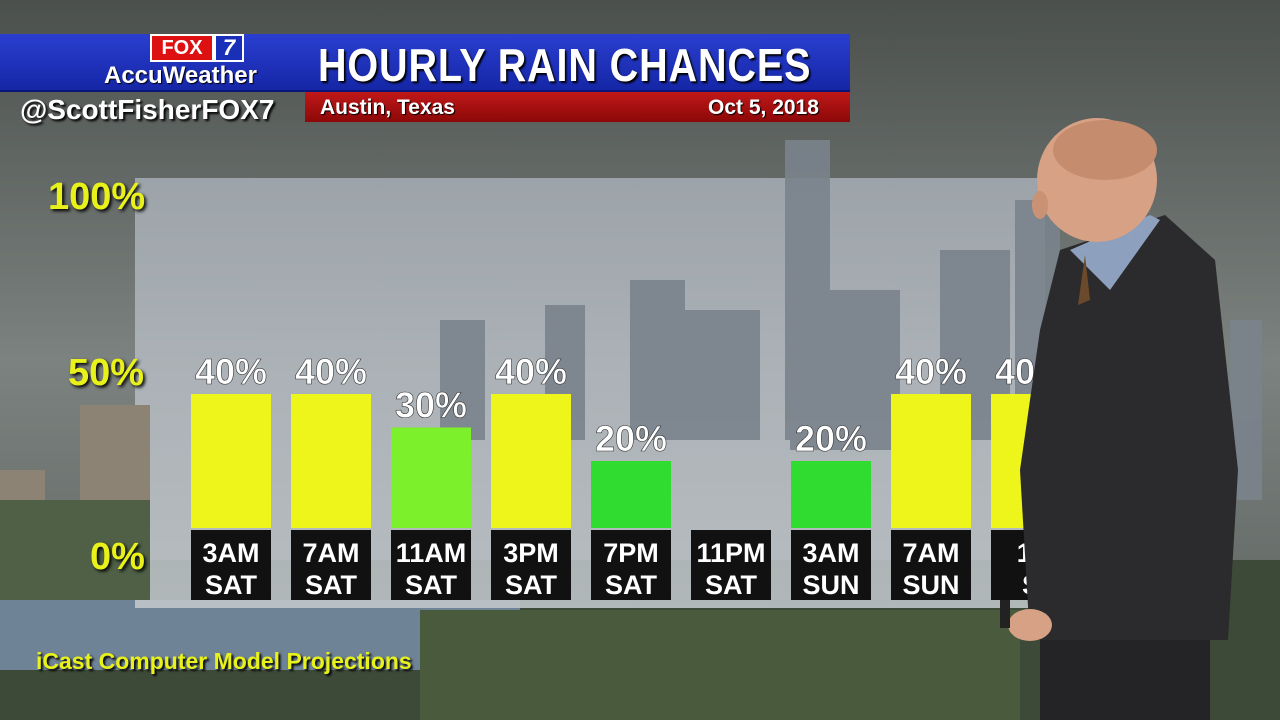 The height and width of the screenshot is (720, 1280). What do you see at coordinates (531, 371) in the screenshot?
I see `bar-value-label-3: 40%` at bounding box center [531, 371].